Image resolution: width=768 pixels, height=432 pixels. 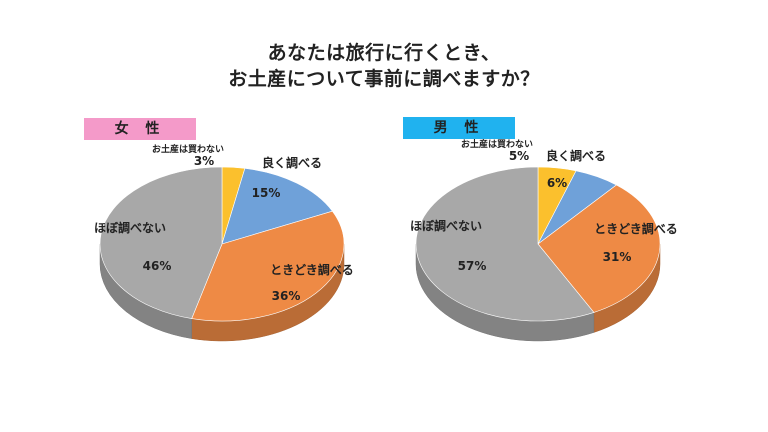 What do you see at coordinates (204, 161) in the screenshot?
I see `pie-female-value-0: 3%` at bounding box center [204, 161].